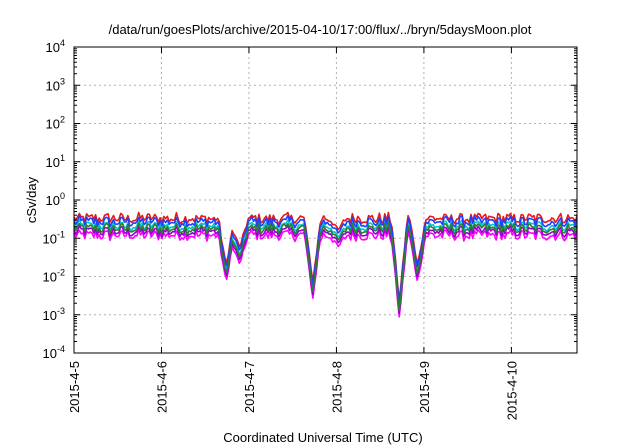  Describe the element at coordinates (74, 387) in the screenshot. I see `x-tick-label: 2015-4-5` at that location.